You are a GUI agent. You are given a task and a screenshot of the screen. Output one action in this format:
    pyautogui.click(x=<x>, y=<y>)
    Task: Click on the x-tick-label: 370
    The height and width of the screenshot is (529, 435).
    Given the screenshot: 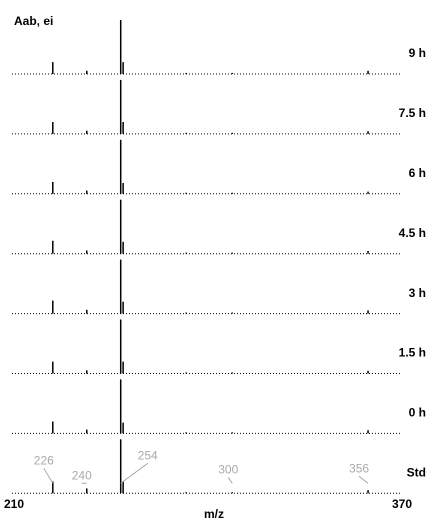 What is the action you would take?
    pyautogui.click(x=402, y=504)
    